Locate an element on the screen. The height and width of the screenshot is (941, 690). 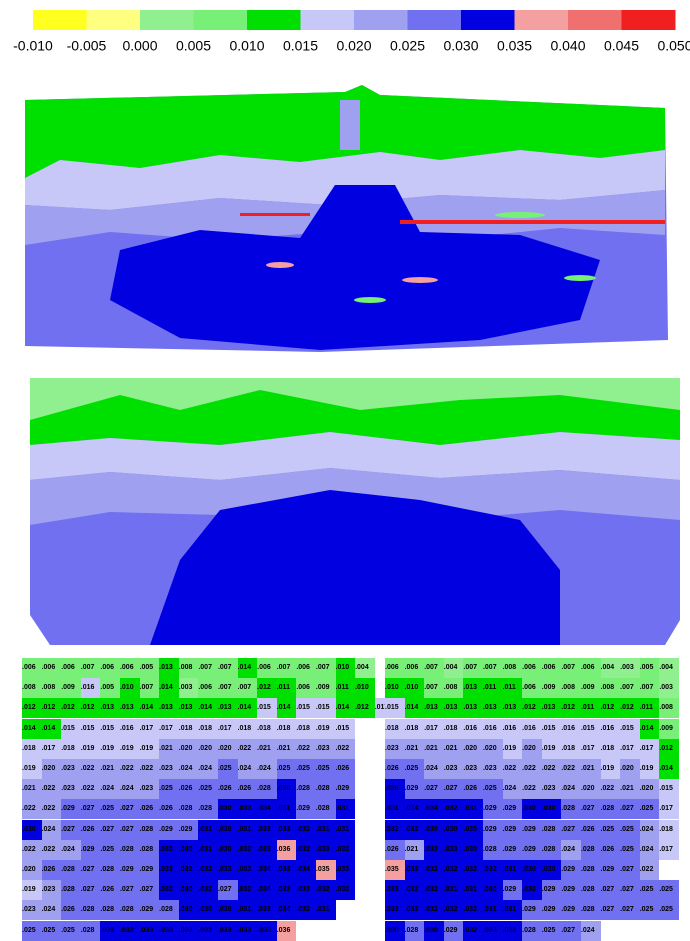
grid-cell: .018 is located at coordinates (247, 728).